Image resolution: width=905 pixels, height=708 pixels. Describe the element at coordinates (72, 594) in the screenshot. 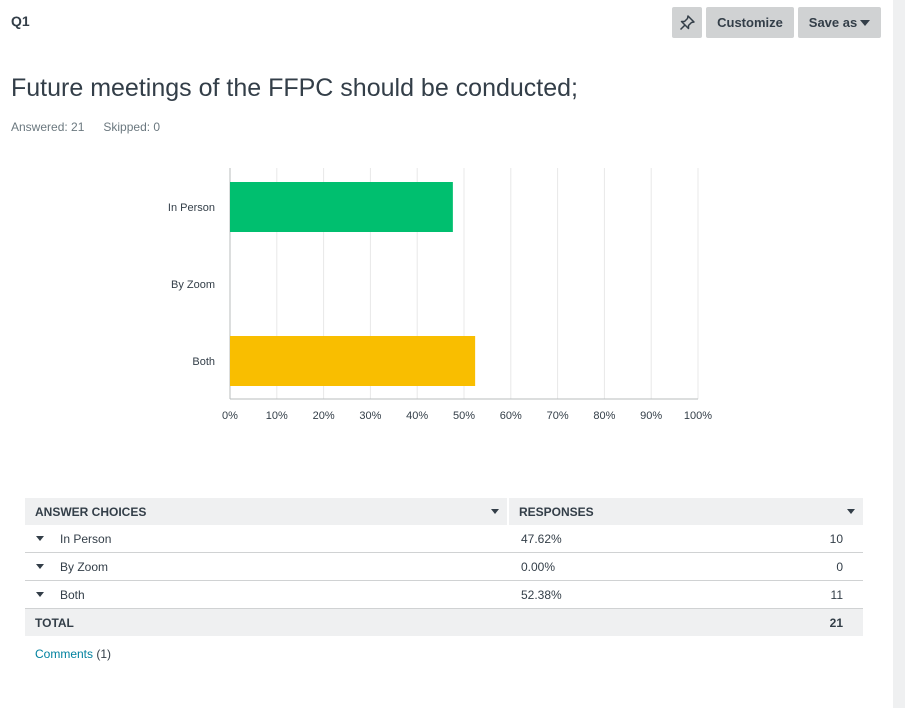

I see `choice-label: Both` at that location.